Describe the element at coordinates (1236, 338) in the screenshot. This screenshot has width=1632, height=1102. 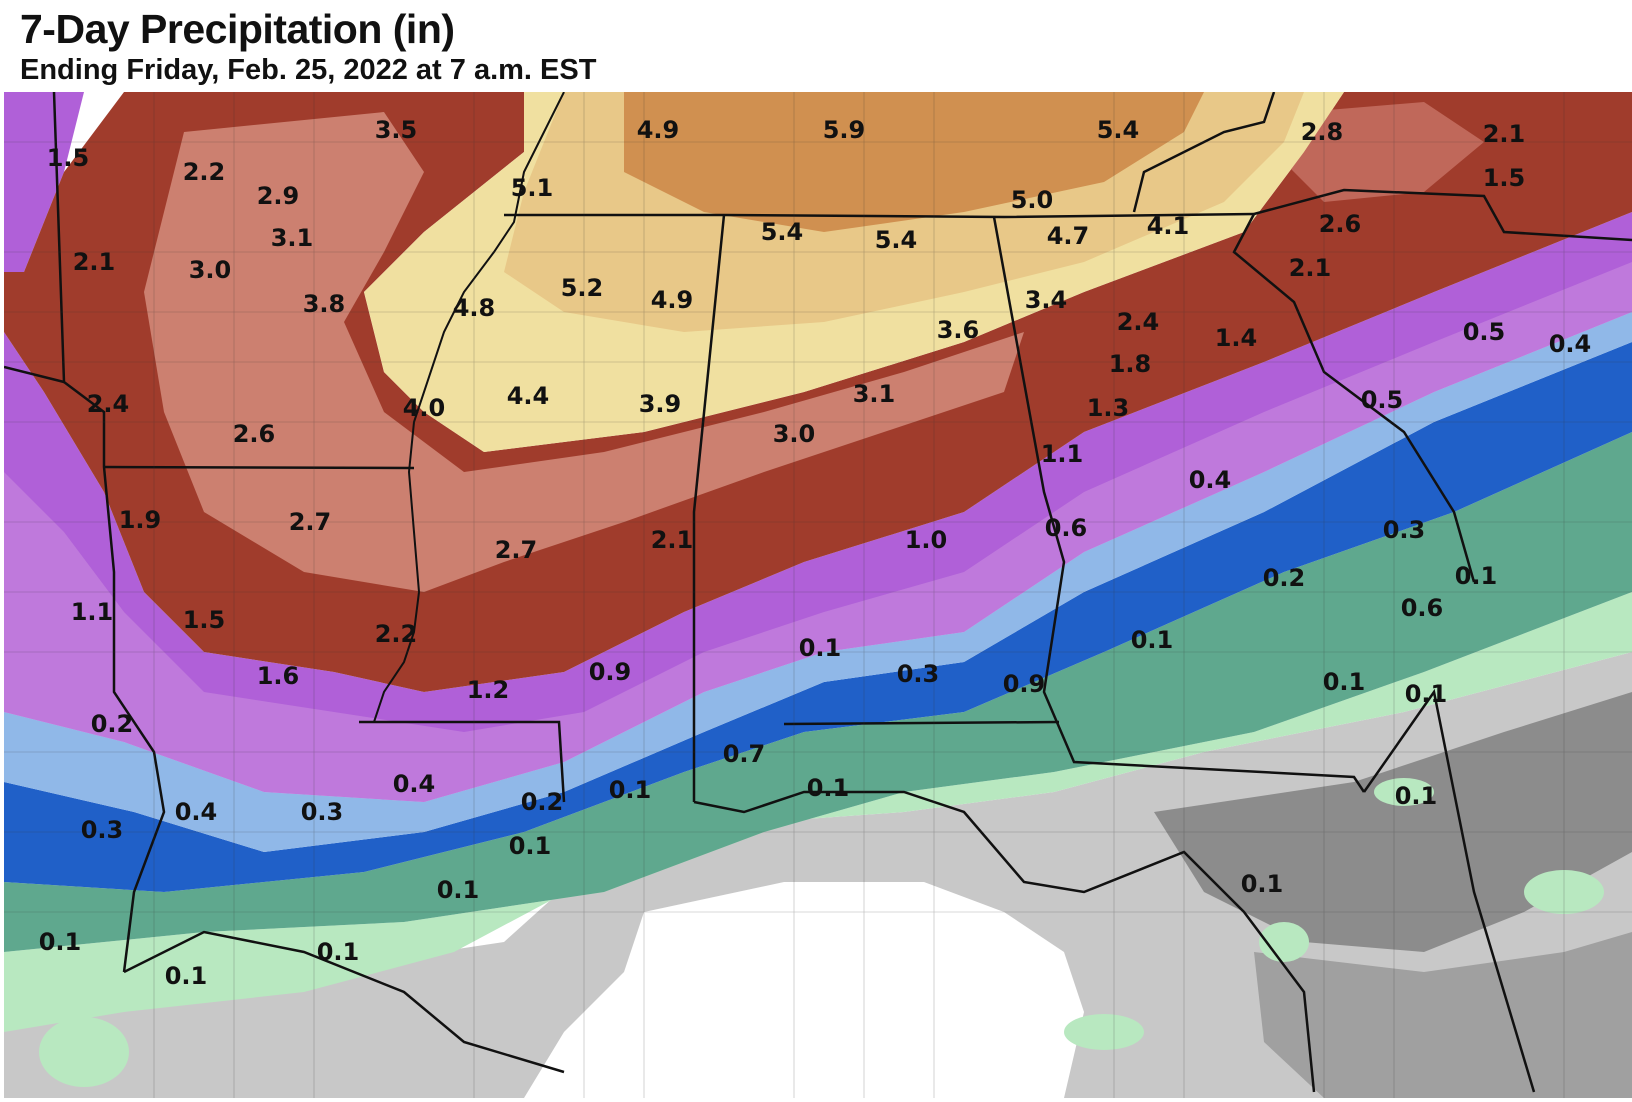
I see `precip-value-label: 1.4` at that location.